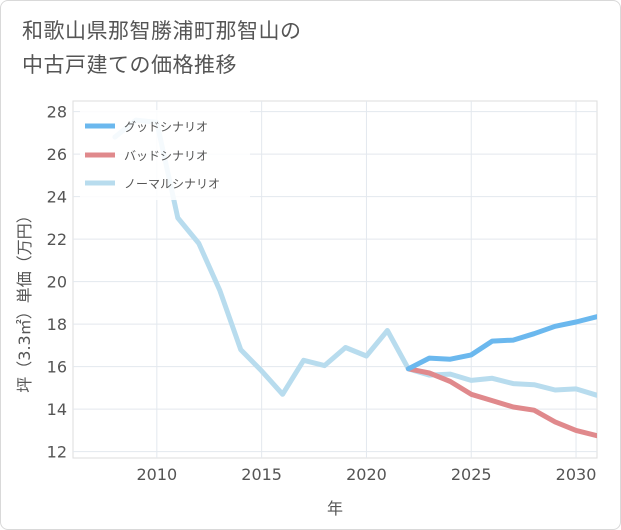  What do you see at coordinates (57, 324) in the screenshot?
I see `y-tick-label: 18` at bounding box center [57, 324].